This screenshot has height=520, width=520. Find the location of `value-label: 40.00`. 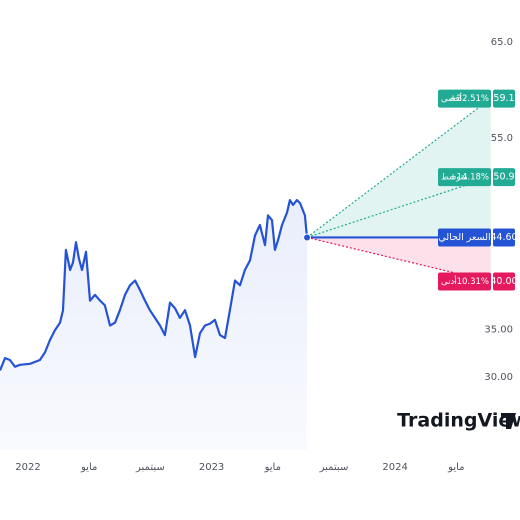

value-label: 40.00 is located at coordinates (503, 281).